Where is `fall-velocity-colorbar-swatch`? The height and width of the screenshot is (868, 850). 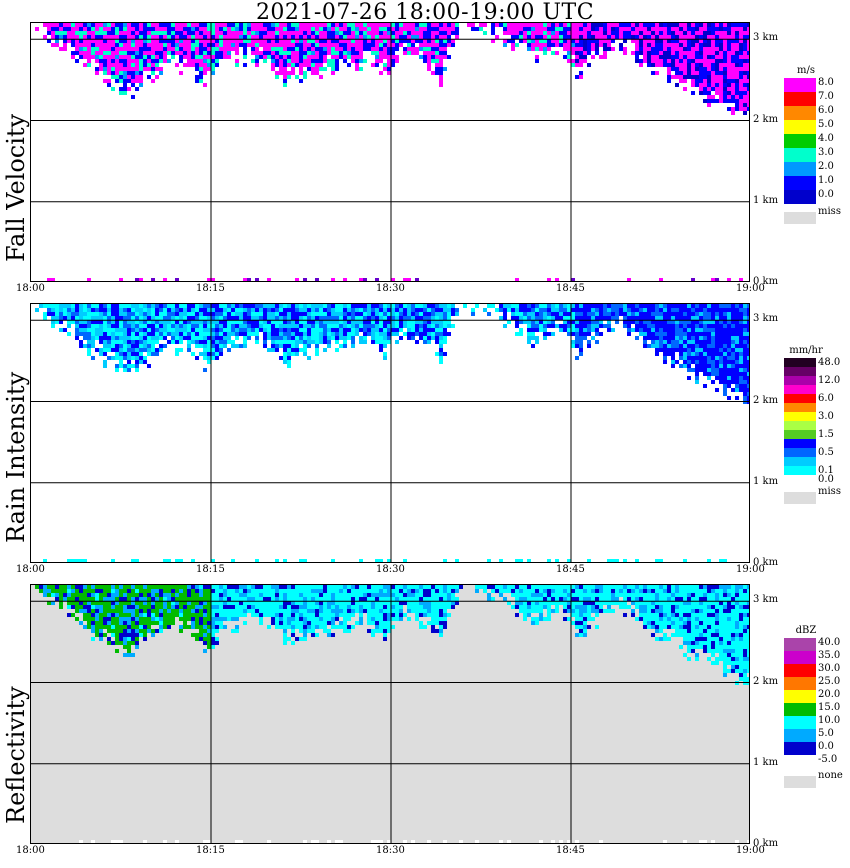
fall-velocity-colorbar-swatch is located at coordinates (800, 183).